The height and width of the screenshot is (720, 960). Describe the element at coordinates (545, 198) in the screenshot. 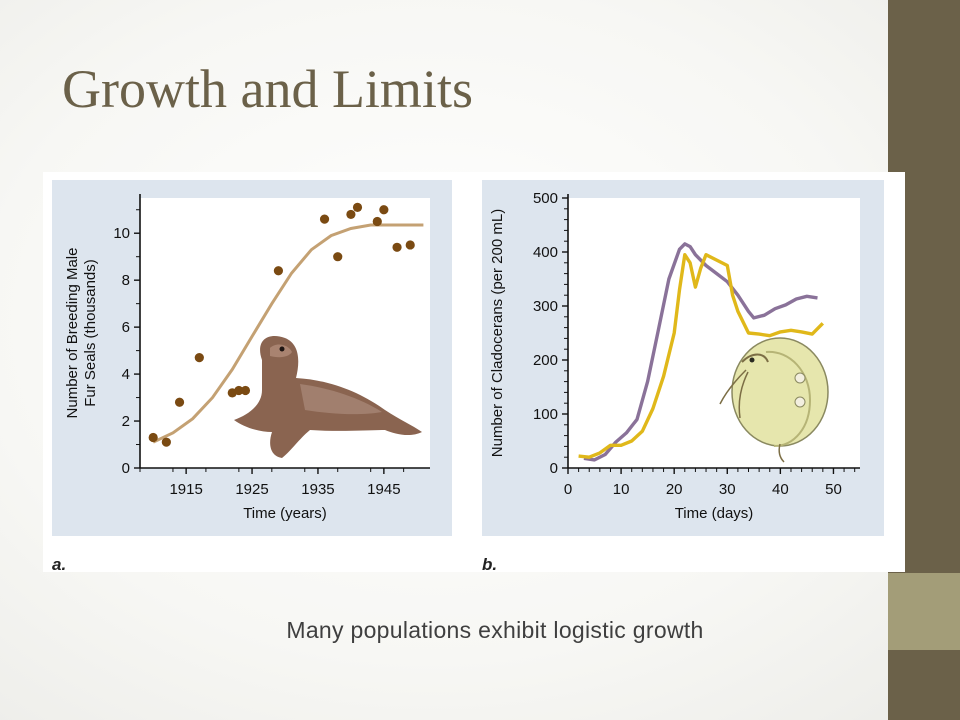

I see `panel-b-y-tick-label: 500` at that location.